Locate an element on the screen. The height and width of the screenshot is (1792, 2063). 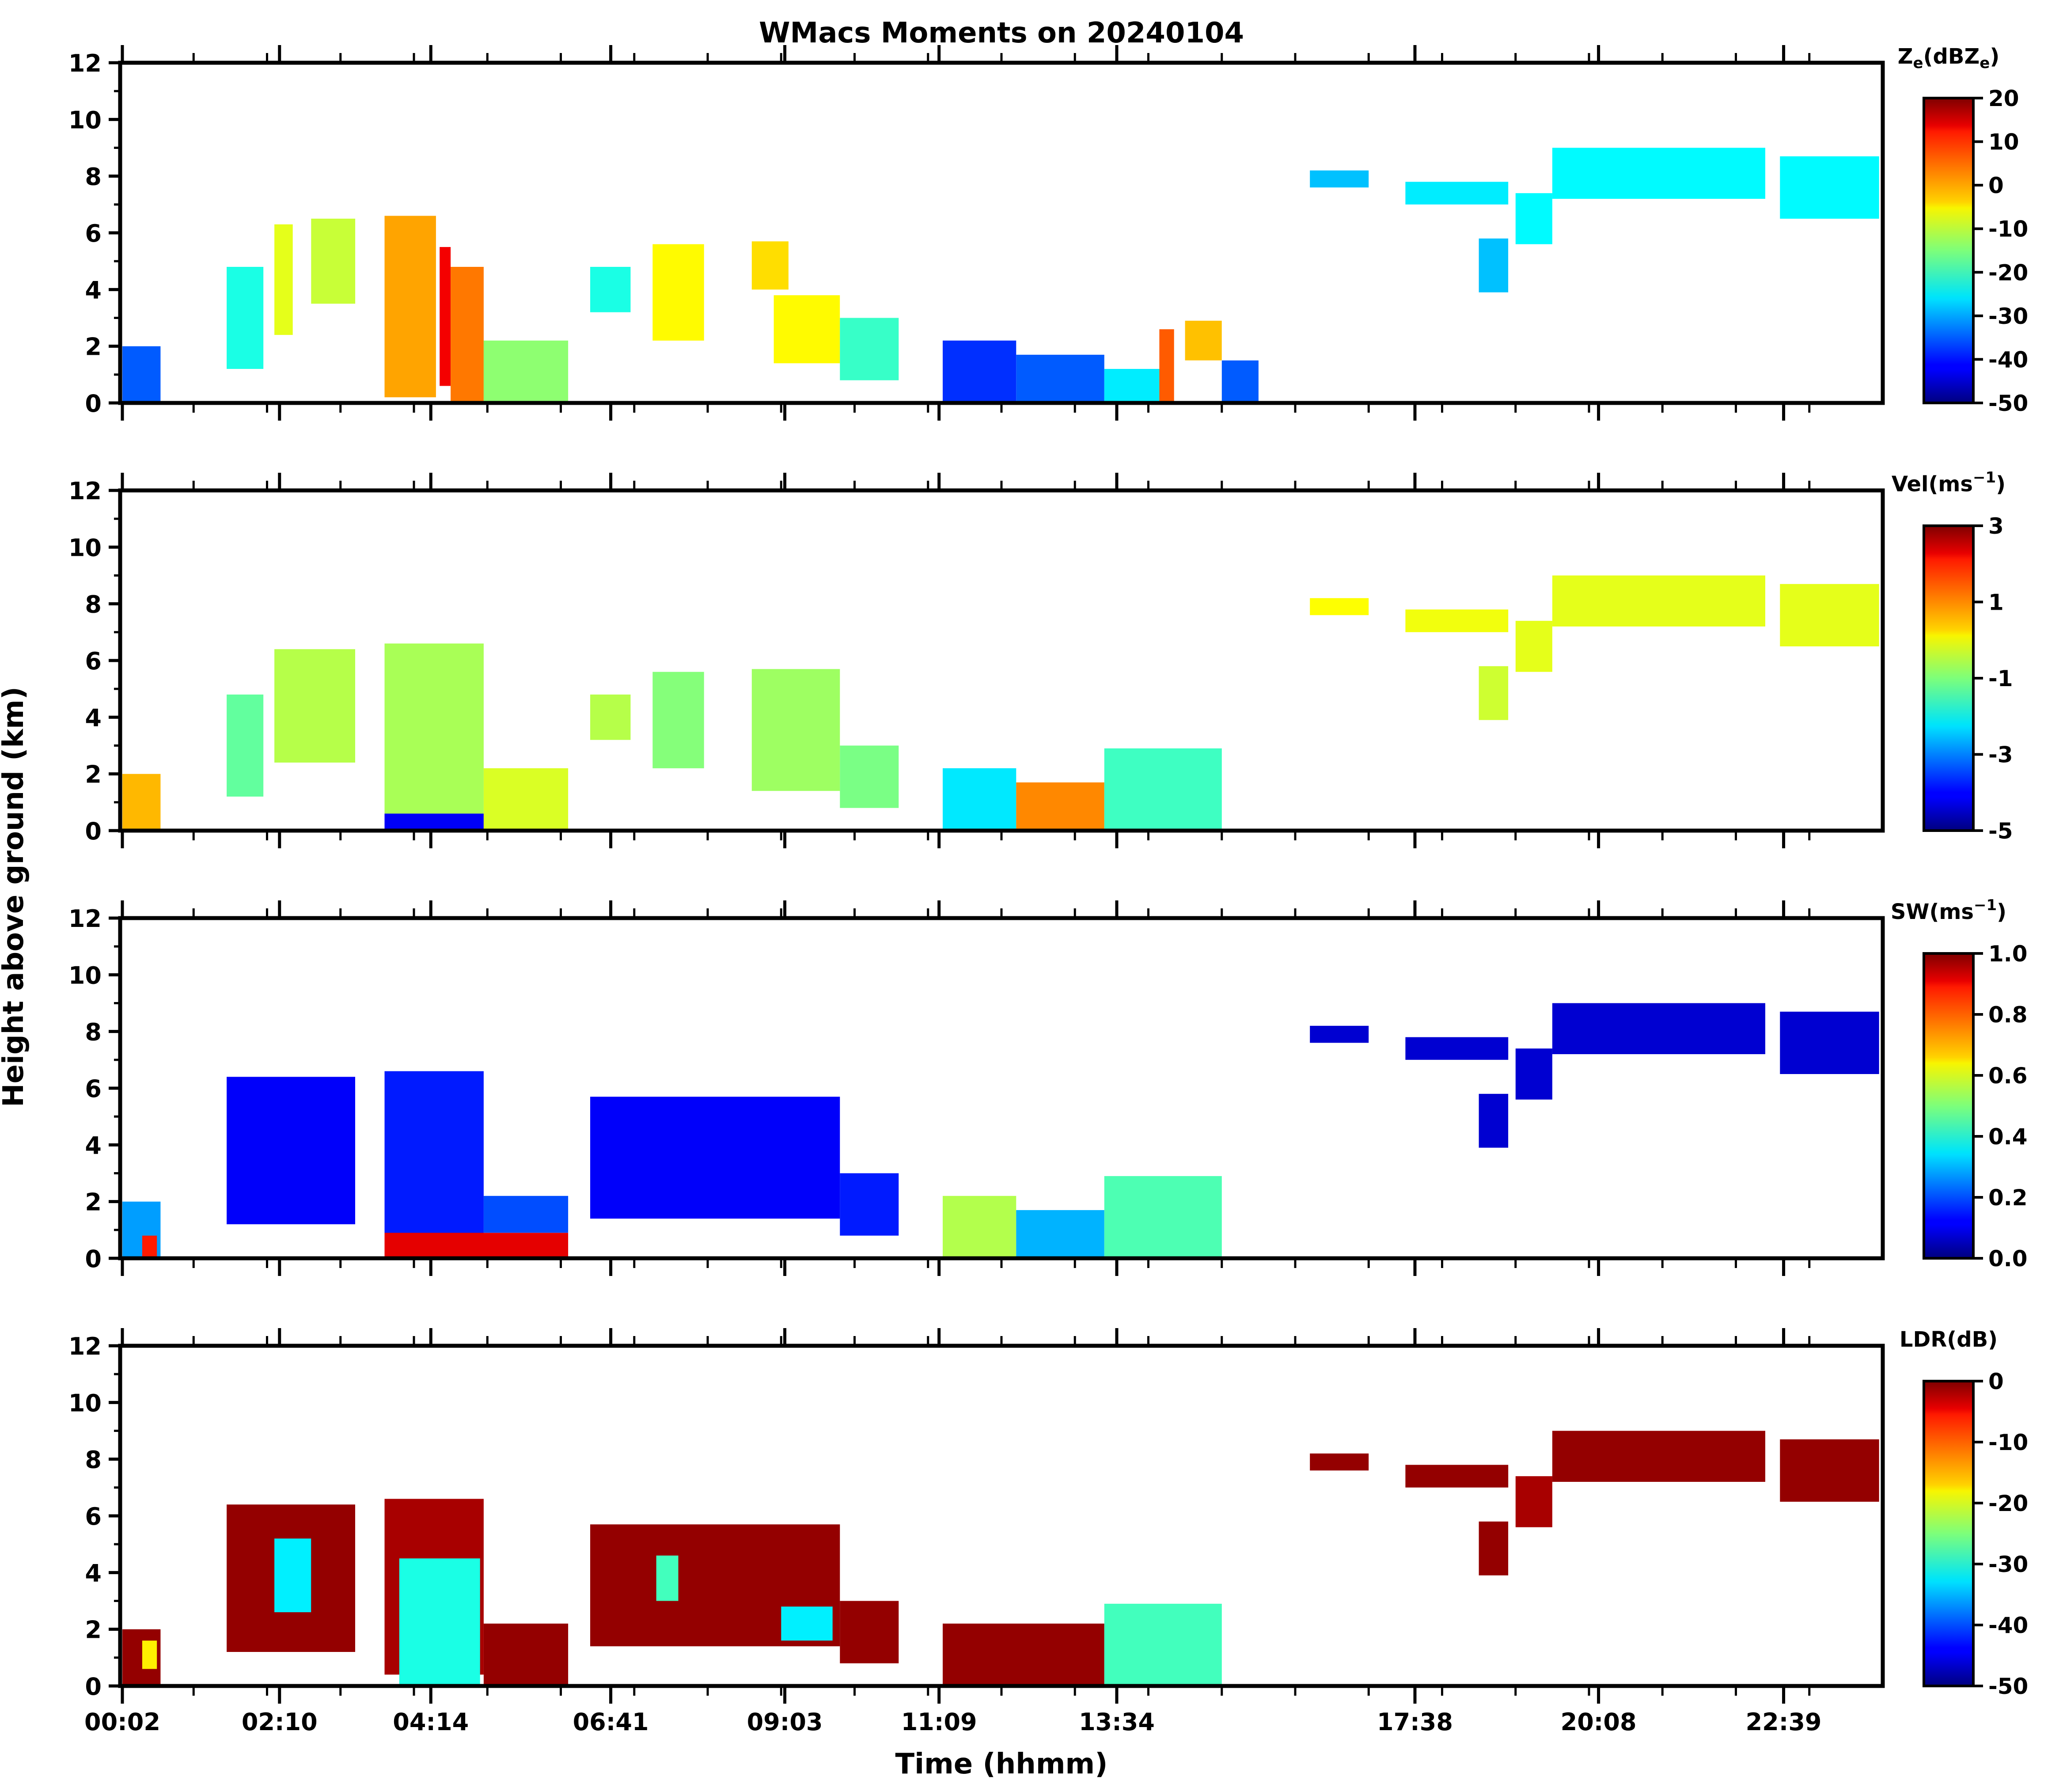
colorbar-tick-label: 0.2 is located at coordinates (2008, 1198).